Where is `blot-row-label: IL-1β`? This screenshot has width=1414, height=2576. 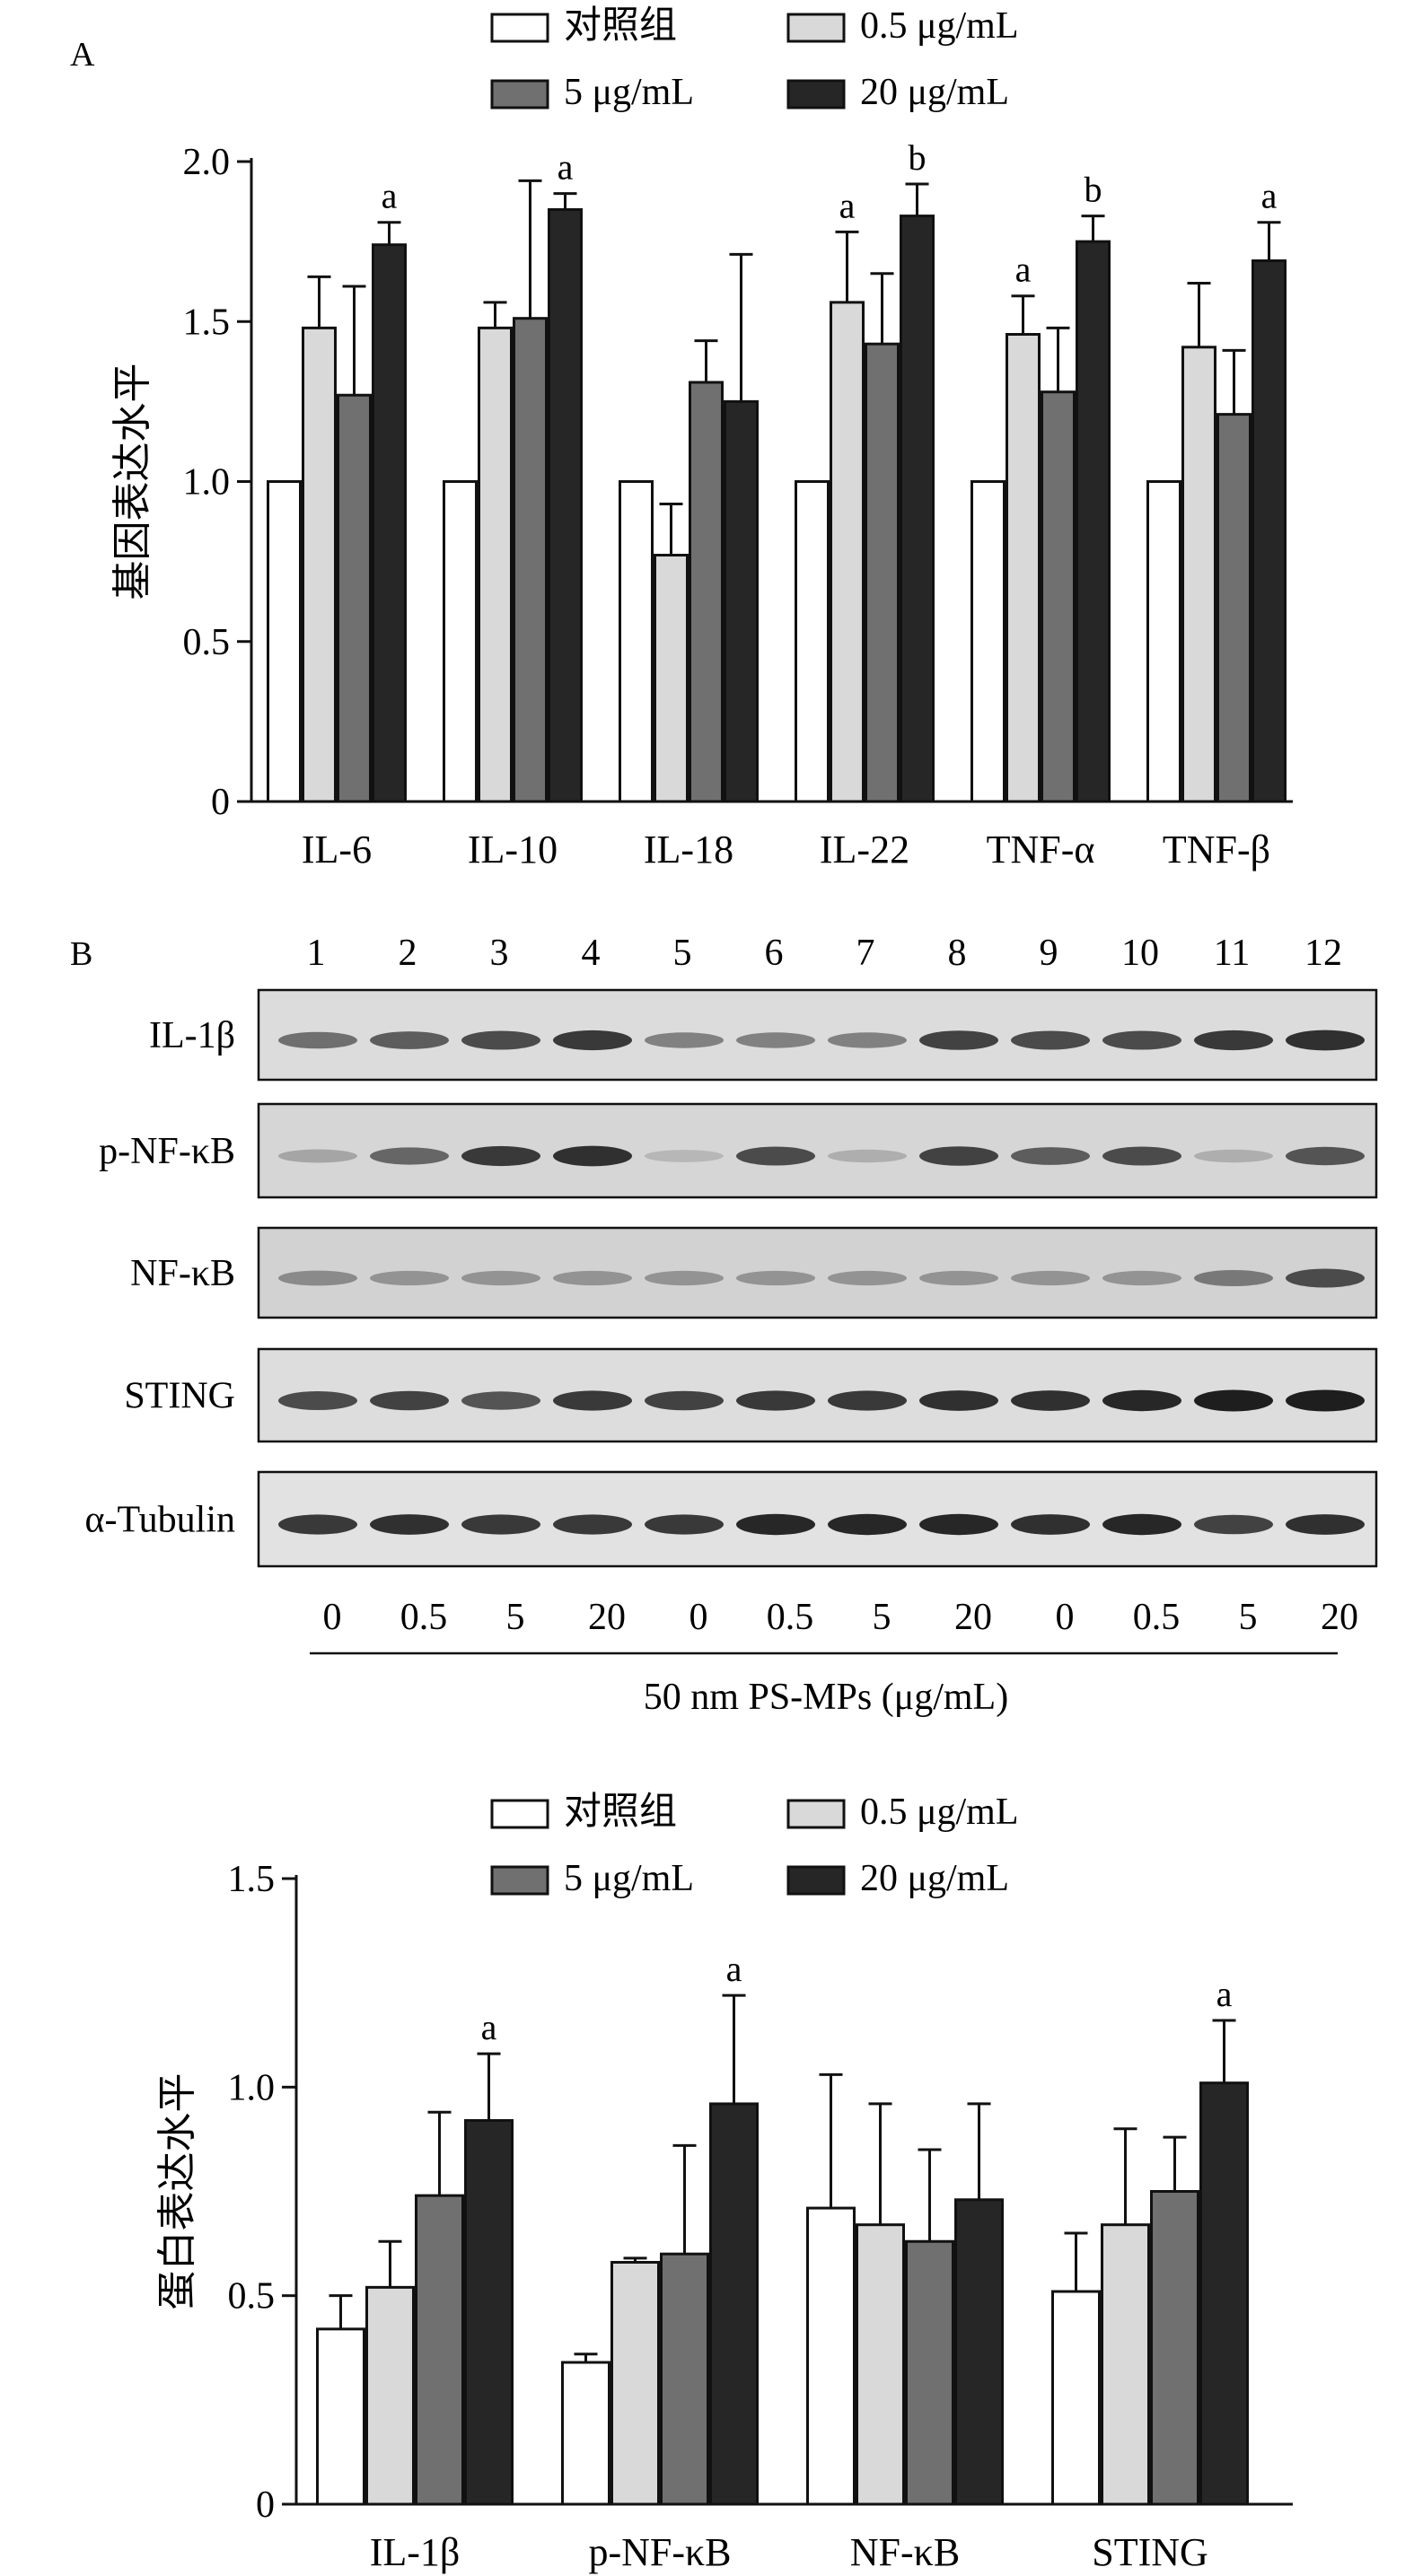
blot-row-label: IL-1β is located at coordinates (192, 1035).